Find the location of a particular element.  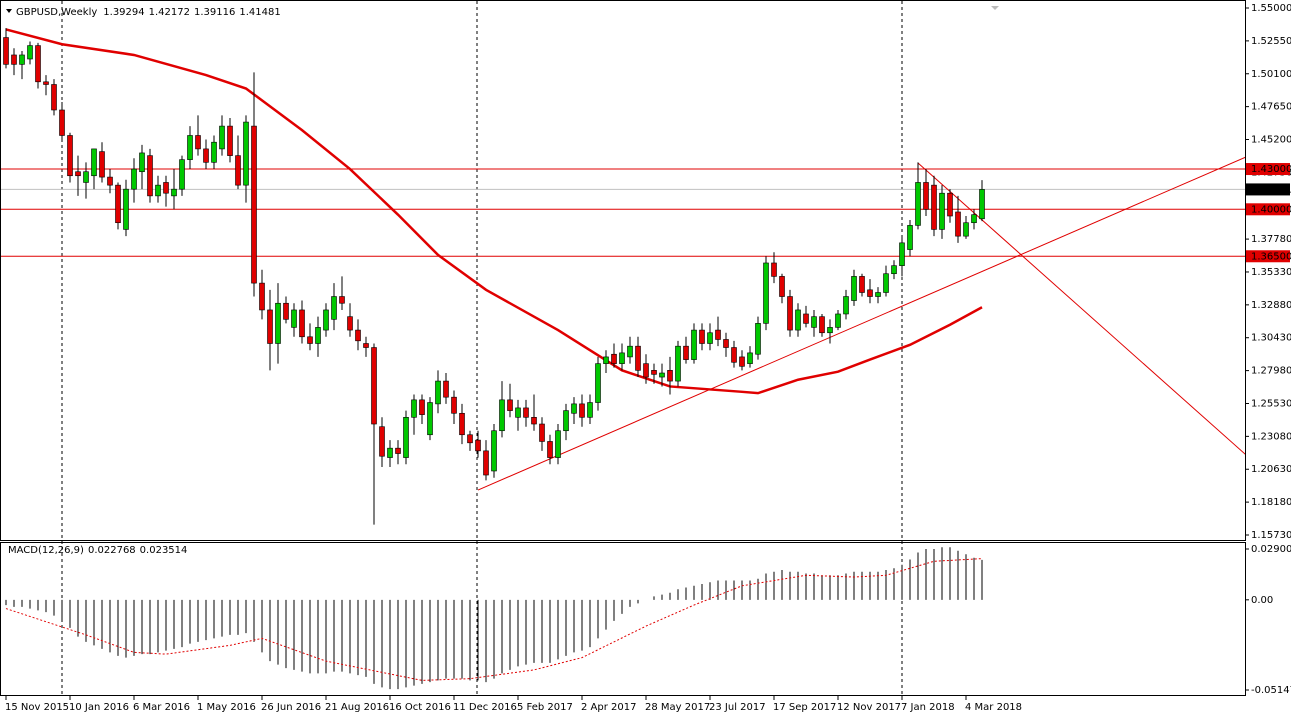

level-label: 1.43000 is located at coordinates (1271, 169).